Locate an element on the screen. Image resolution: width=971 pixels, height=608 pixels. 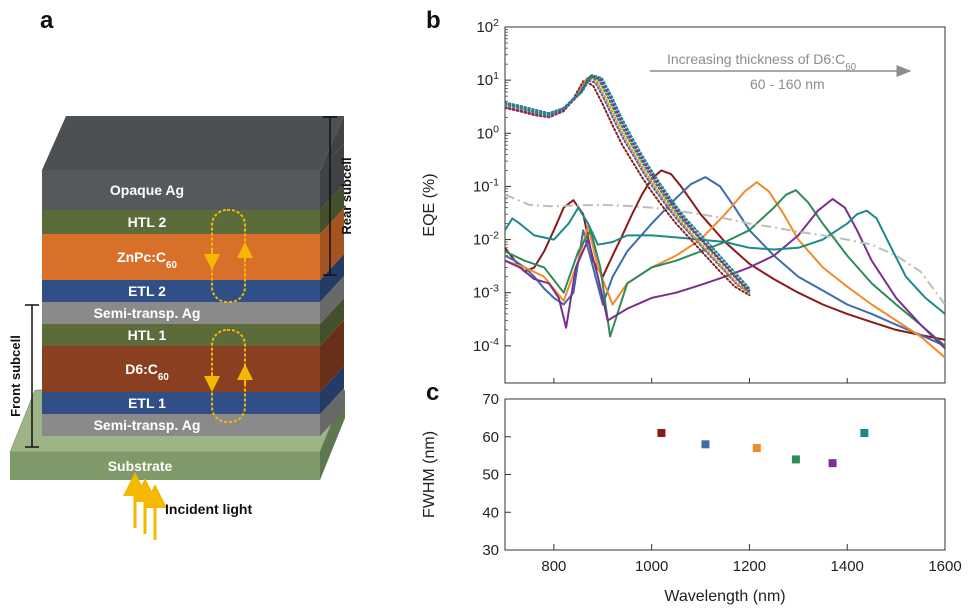
stack-layer-label: ETL 2 is located at coordinates (147, 291).